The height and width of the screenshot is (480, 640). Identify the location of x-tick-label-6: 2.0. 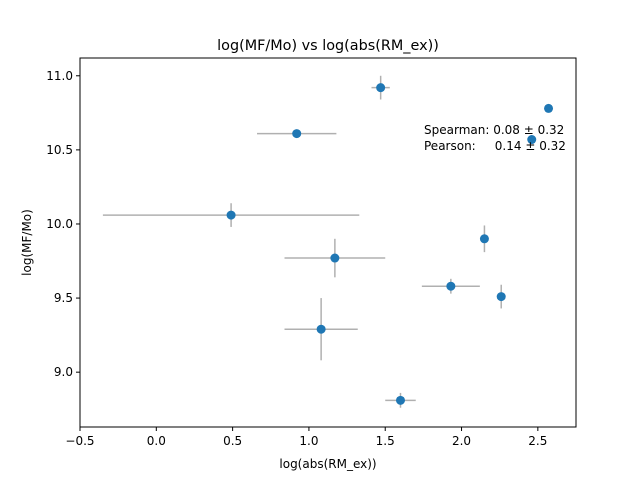
(461, 441).